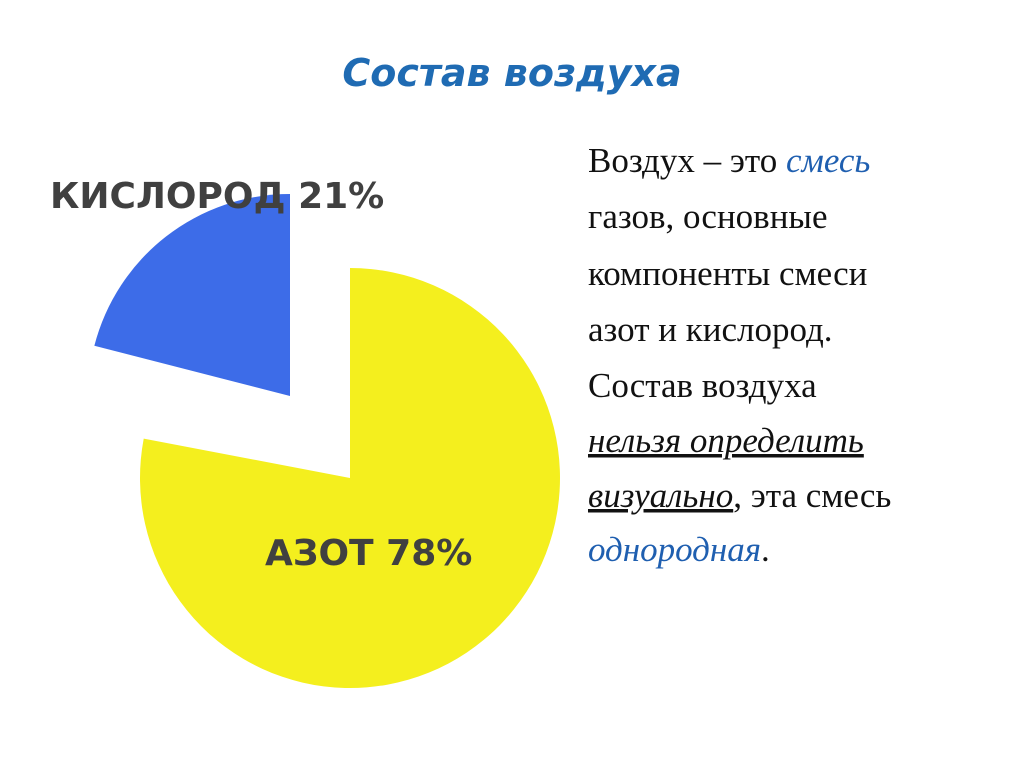  I want to click on line: Воздух – это смесь, so click(729, 160).